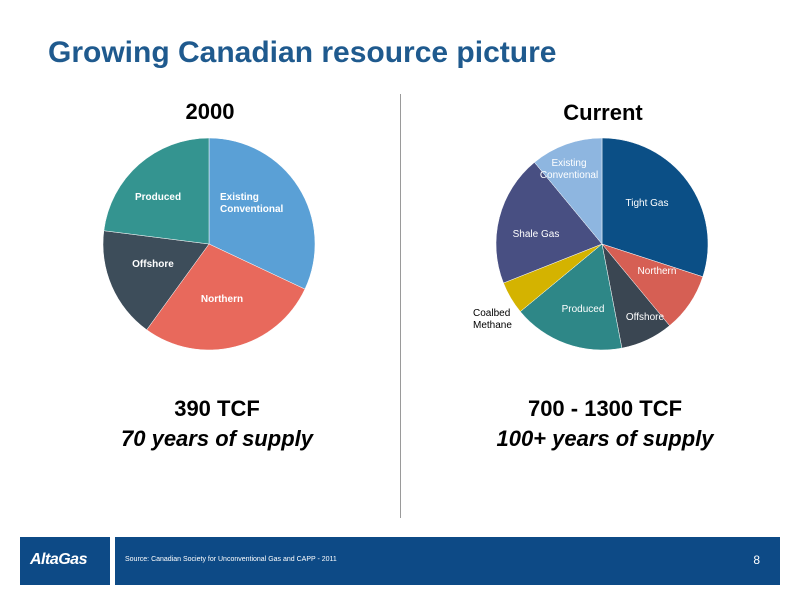 The width and height of the screenshot is (800, 600). Describe the element at coordinates (58, 559) in the screenshot. I see `altagas-logo: AltaGas` at that location.